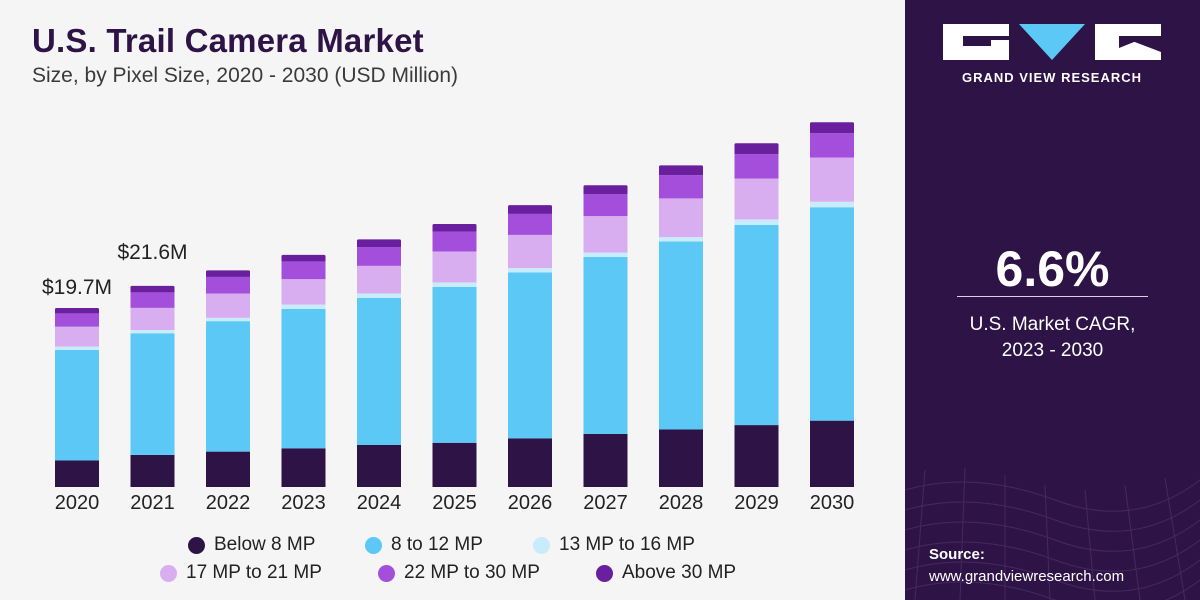 The width and height of the screenshot is (1200, 600). I want to click on x-tick-label-2025: 2025, so click(454, 503).